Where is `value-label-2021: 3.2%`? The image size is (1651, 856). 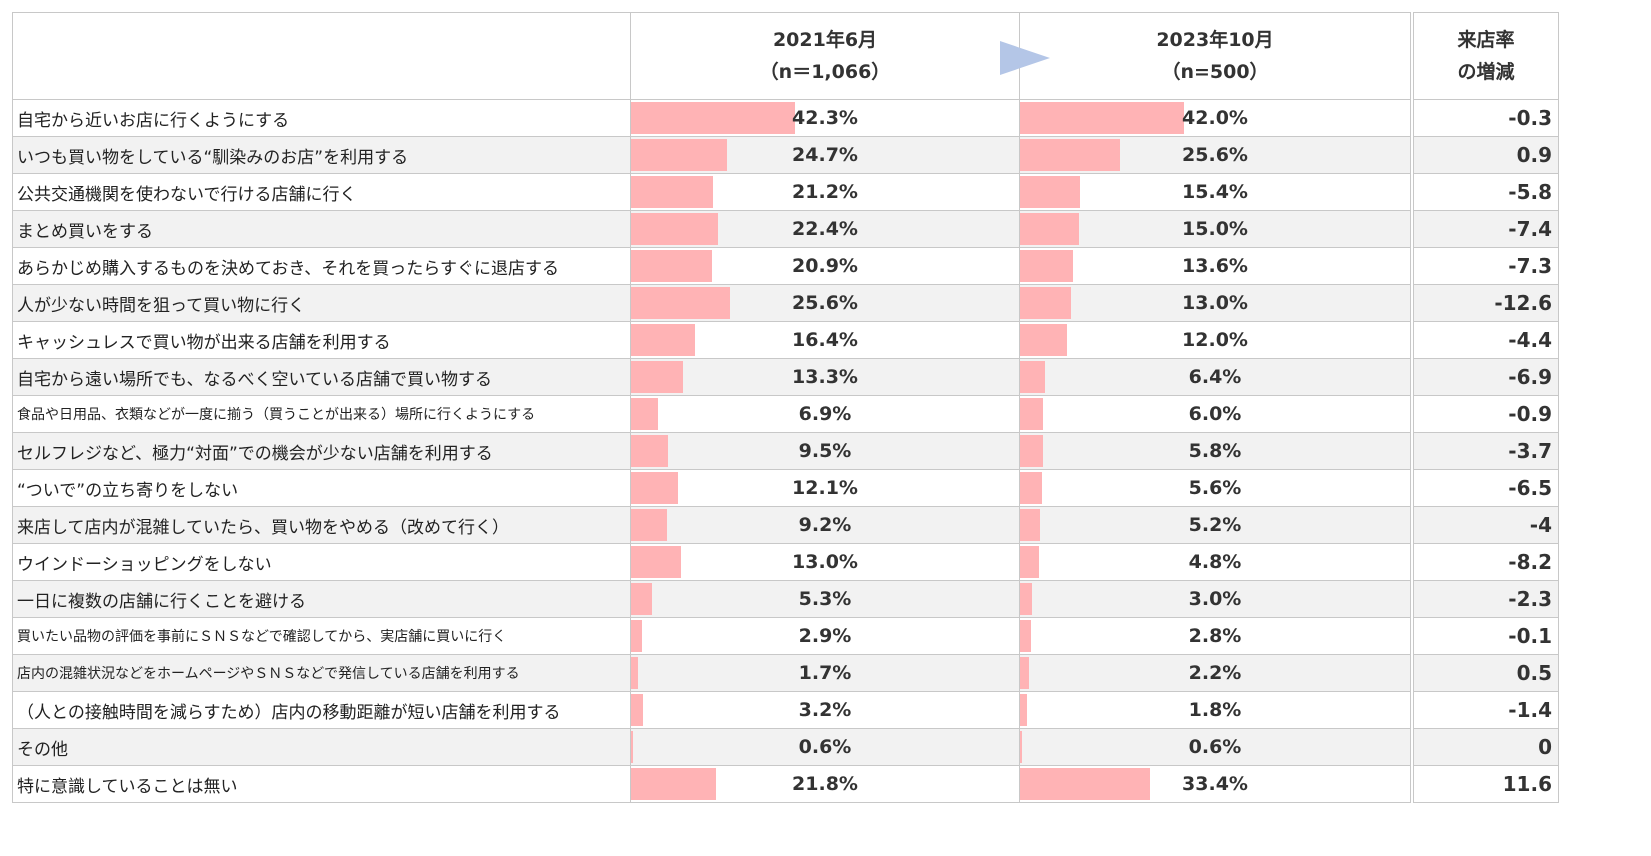 value-label-2021: 3.2% is located at coordinates (825, 710).